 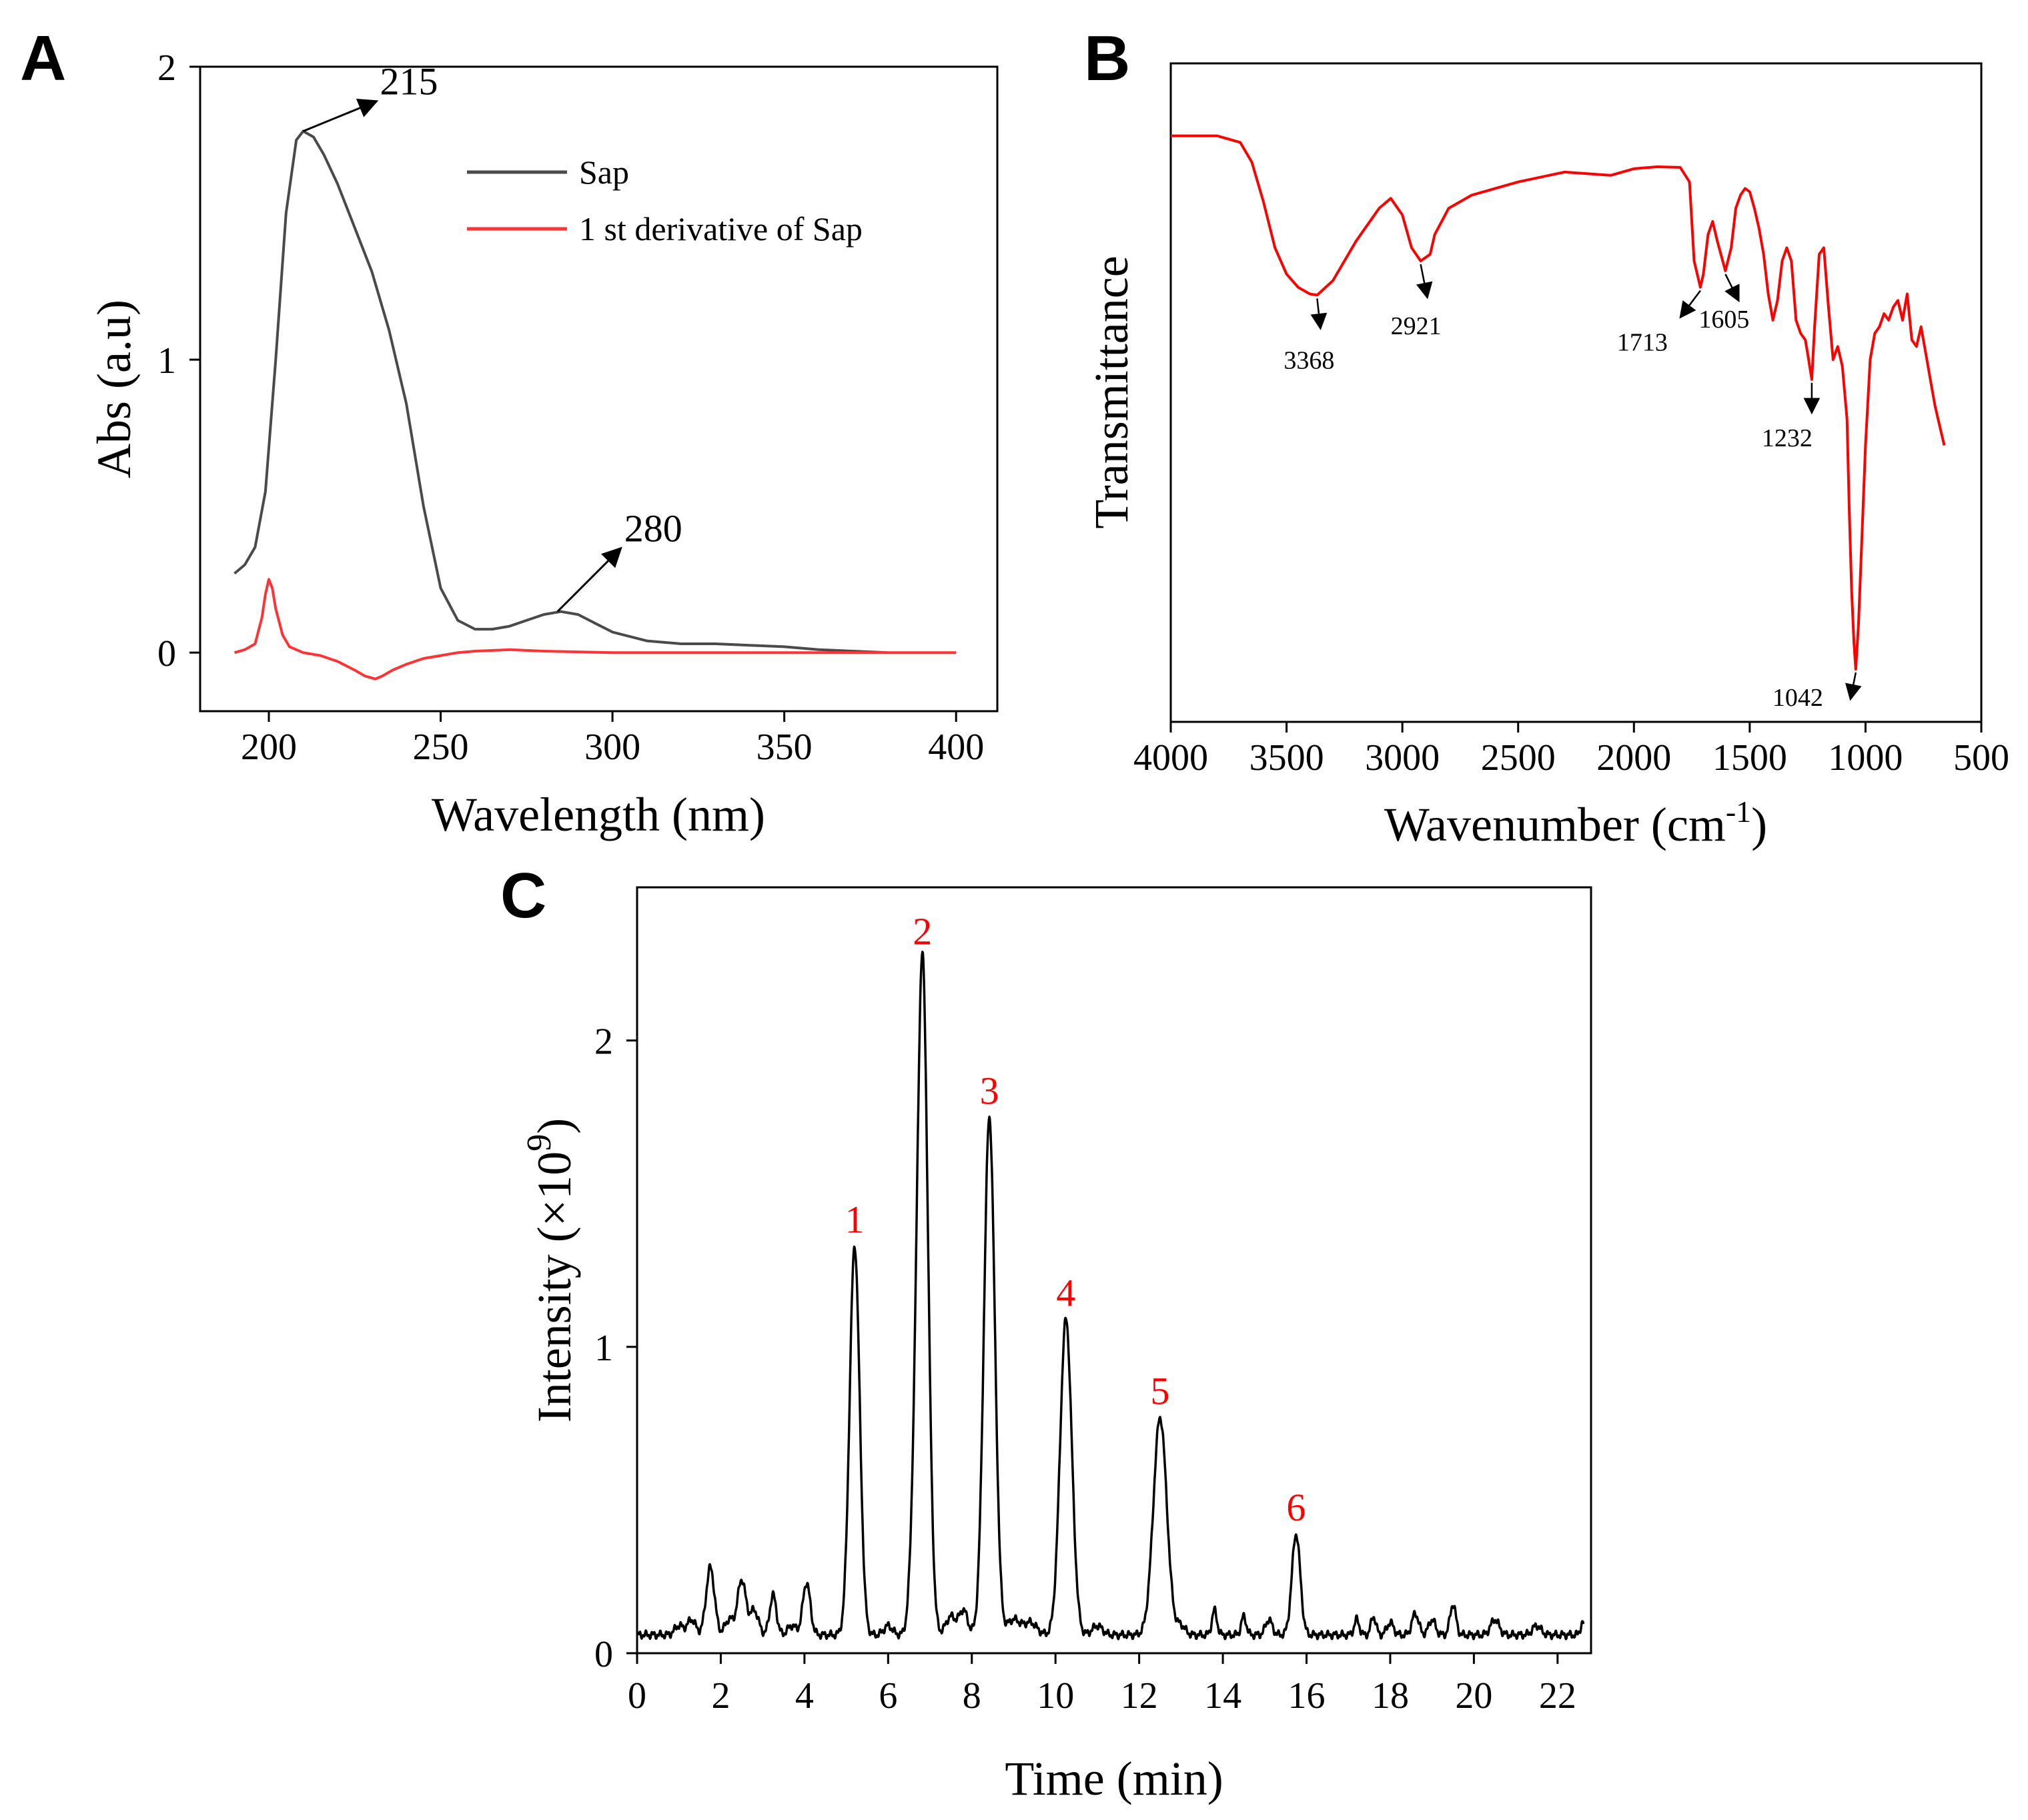 What do you see at coordinates (1750, 758) in the screenshot?
I see `x-tick-label: 1500` at bounding box center [1750, 758].